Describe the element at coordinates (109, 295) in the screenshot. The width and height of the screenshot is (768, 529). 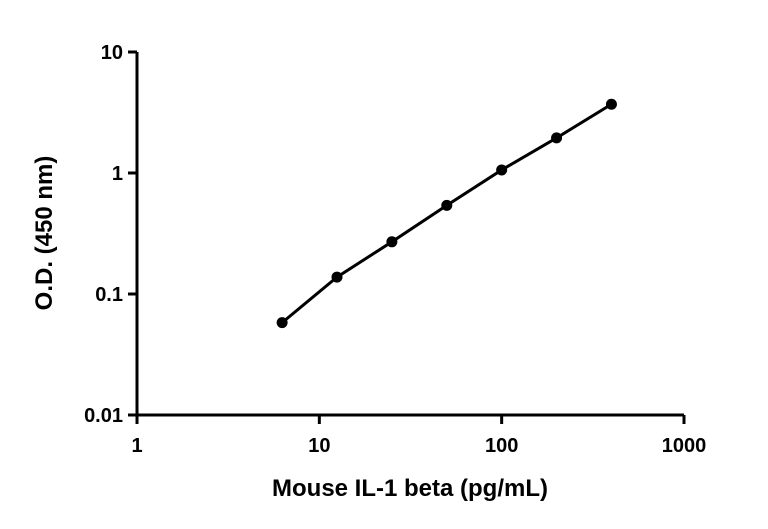
I see `y-tick-label: 0.1` at that location.